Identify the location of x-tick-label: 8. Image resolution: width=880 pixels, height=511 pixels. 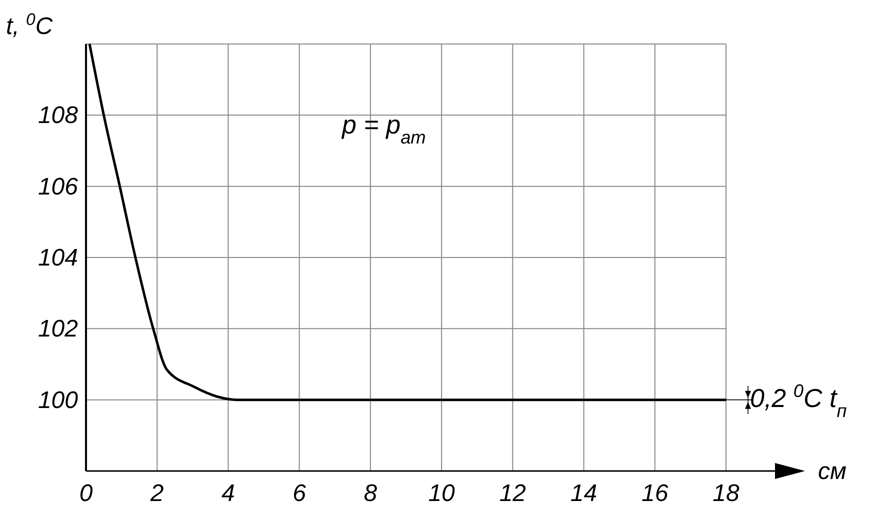
(371, 493).